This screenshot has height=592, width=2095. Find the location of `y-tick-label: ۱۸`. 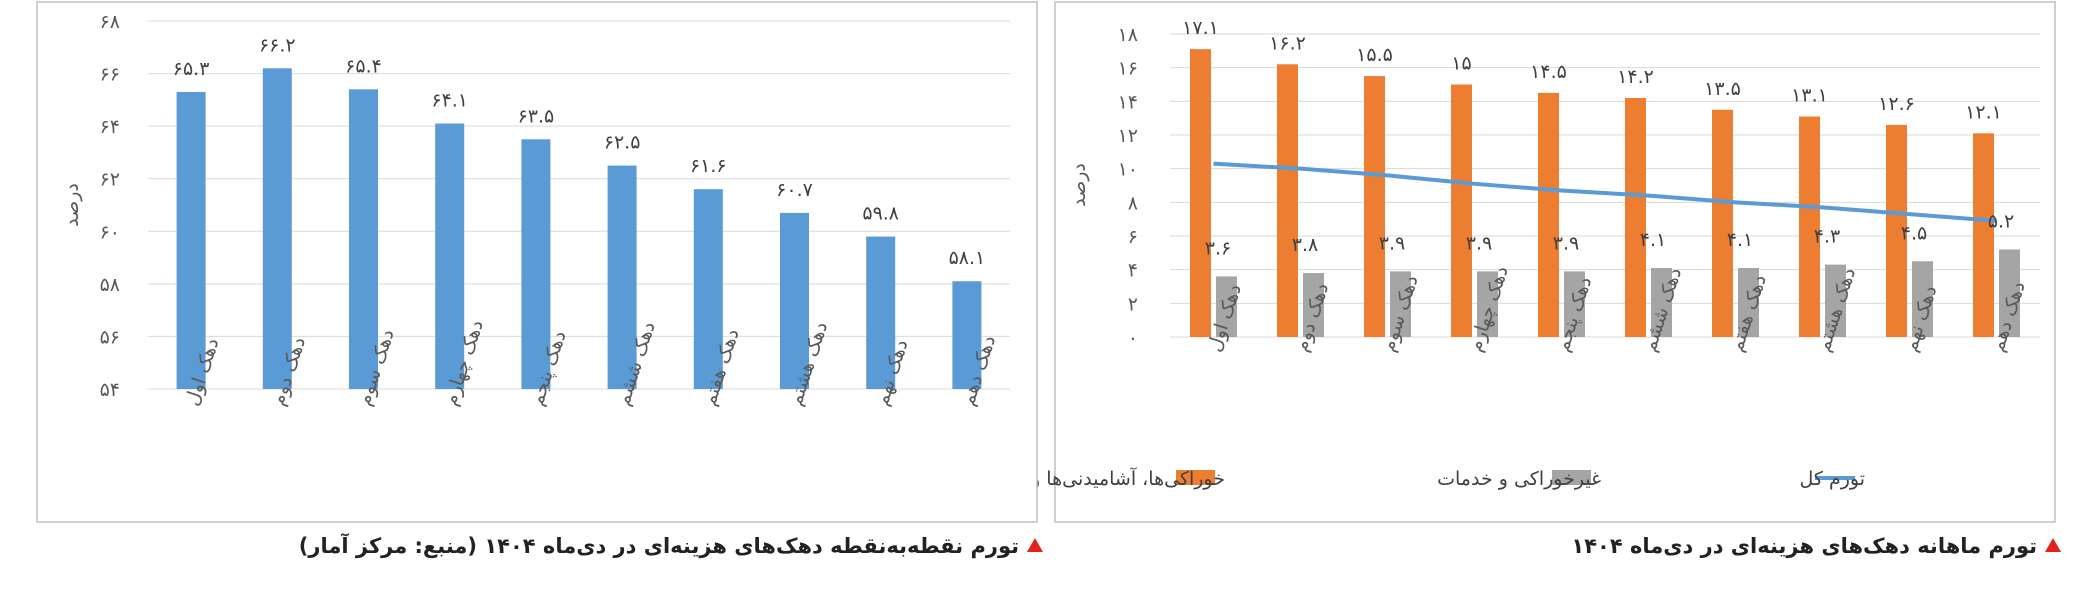

y-tick-label: ۱۸ is located at coordinates (1128, 35).